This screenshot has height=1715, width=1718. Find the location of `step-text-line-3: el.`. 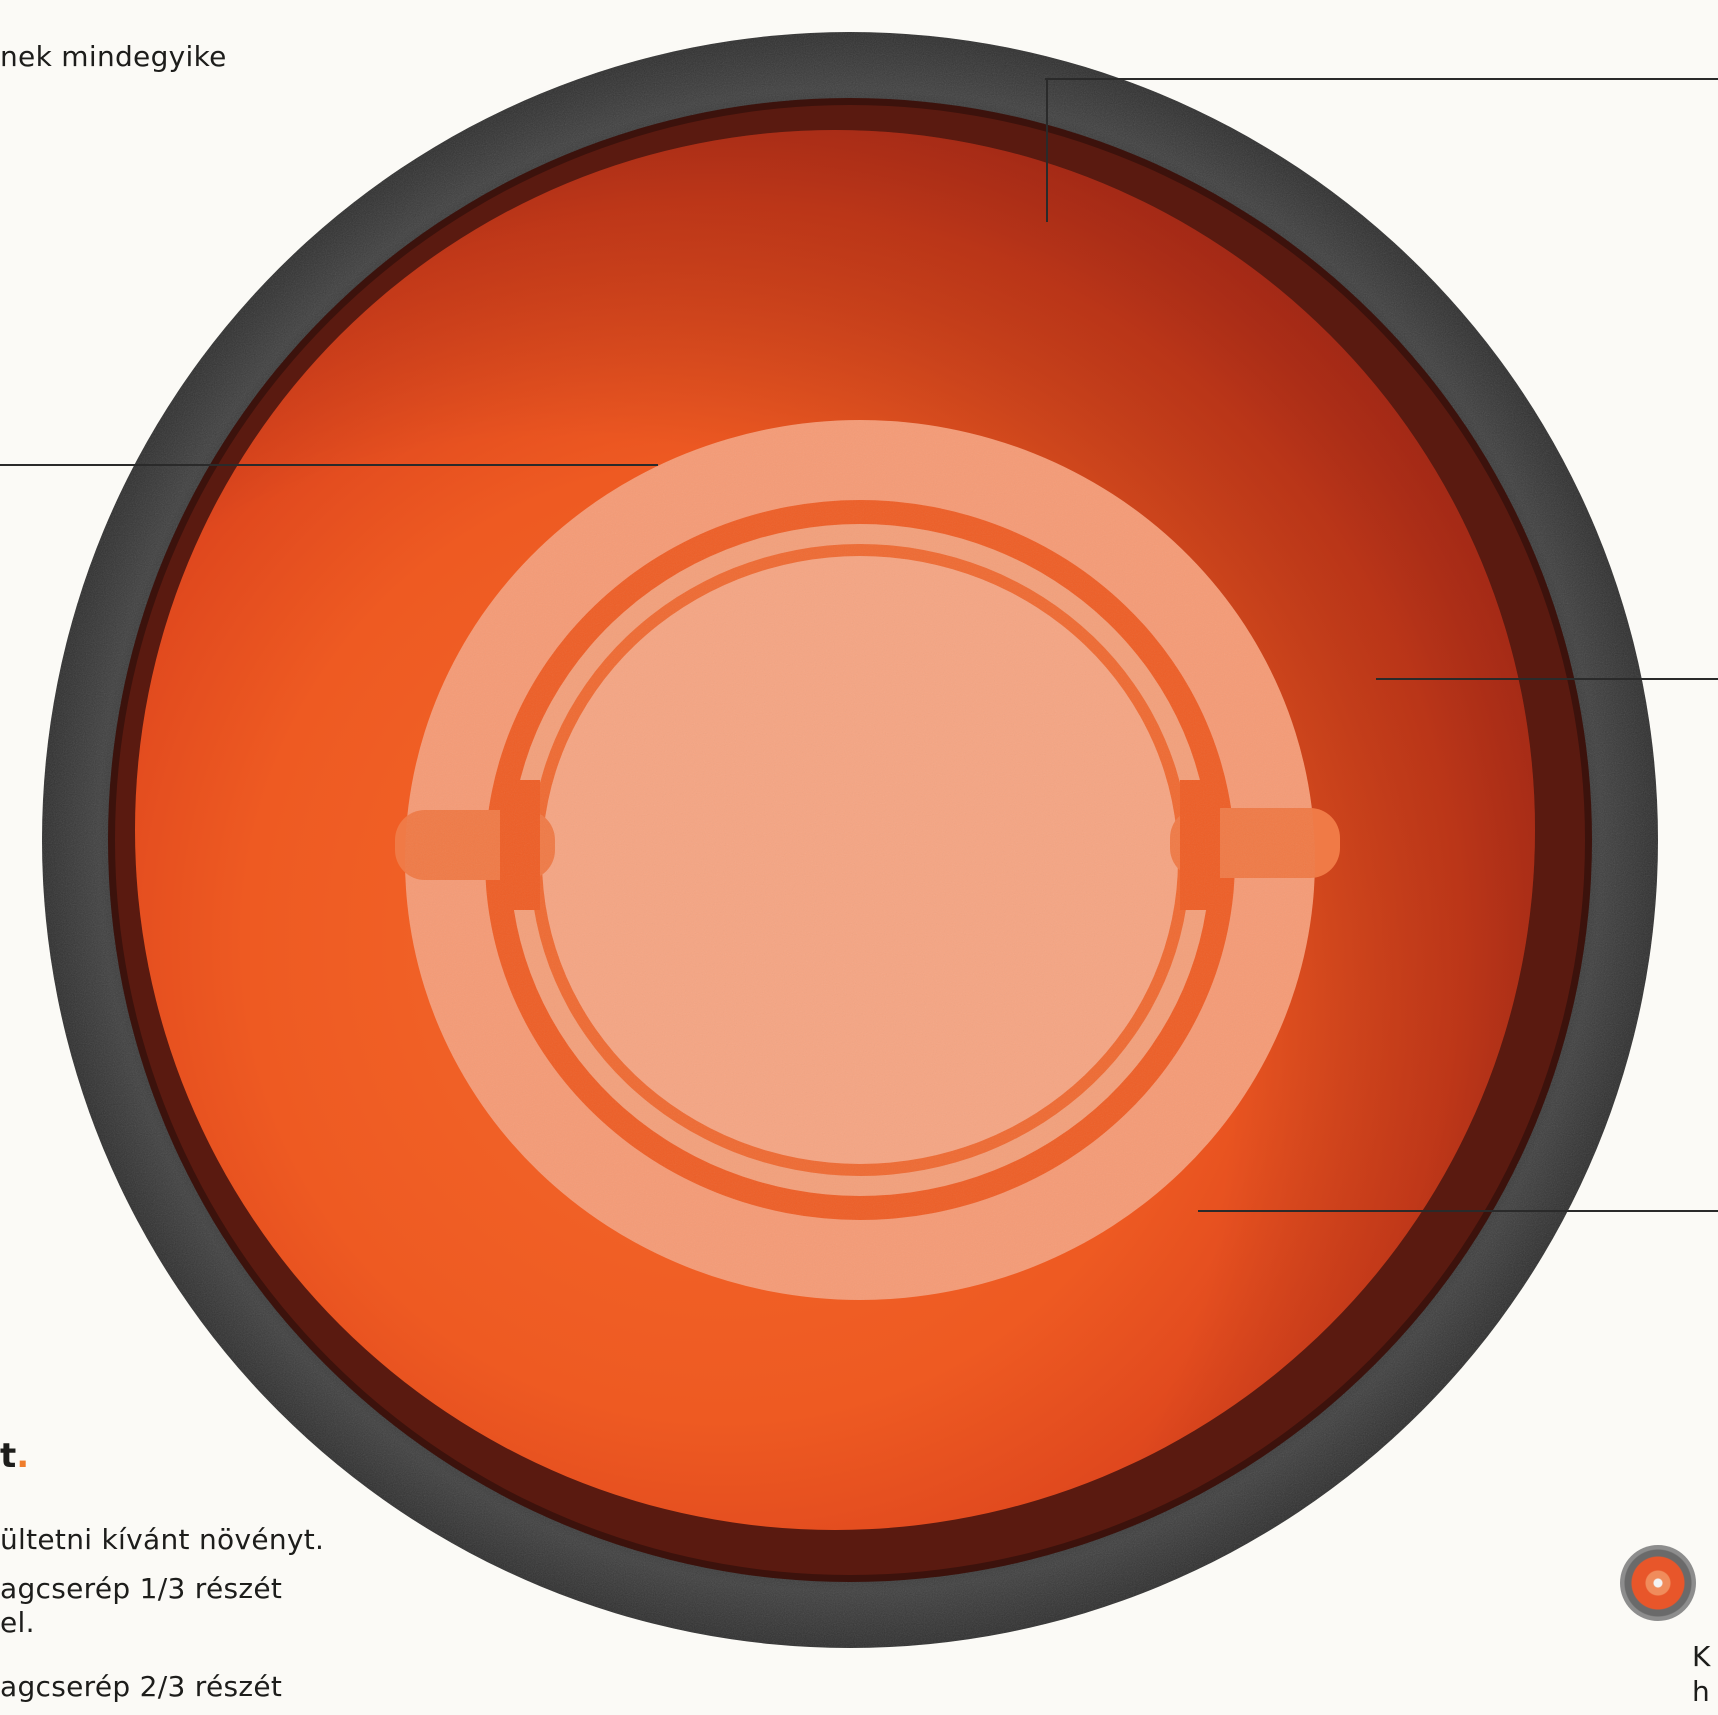

step-text-line-3: el. is located at coordinates (17, 1622).